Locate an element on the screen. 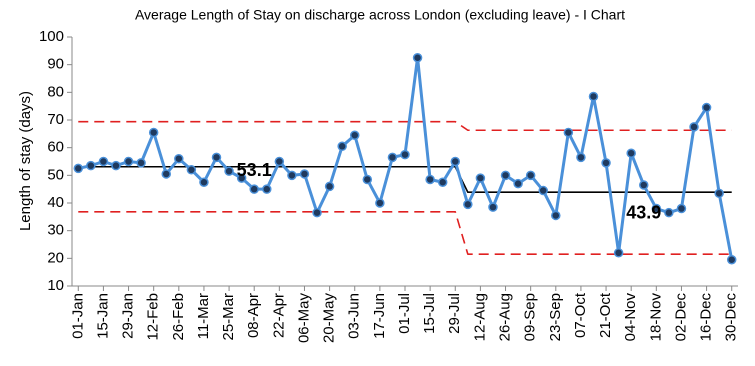  x-tick-label: 21-Oct is located at coordinates (605, 315).